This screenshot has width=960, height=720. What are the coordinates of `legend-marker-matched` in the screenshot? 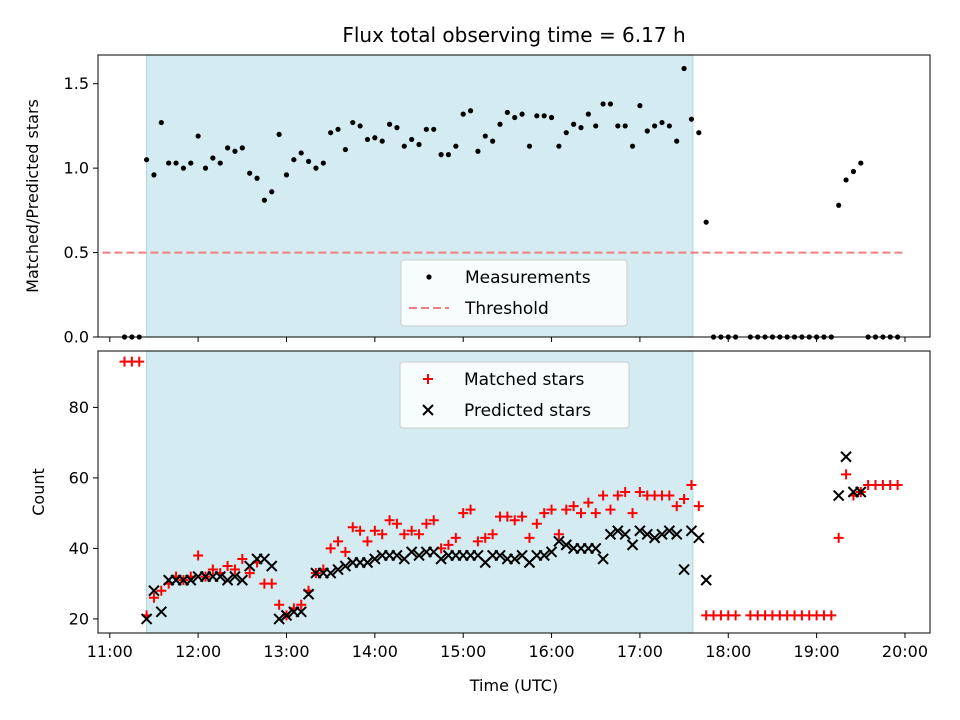 It's located at (428, 379).